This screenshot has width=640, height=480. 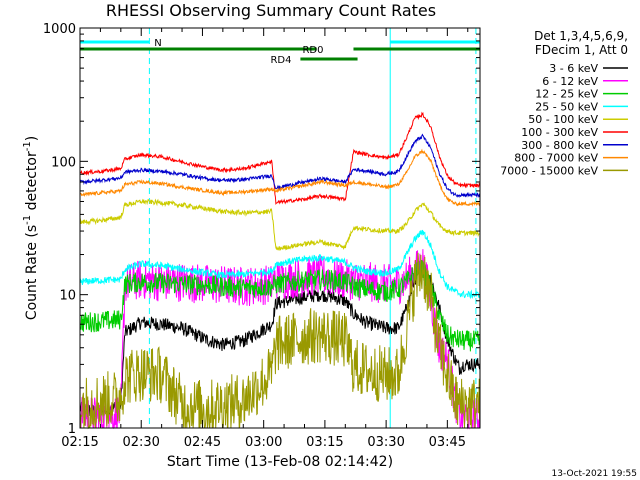 What do you see at coordinates (280, 462) in the screenshot?
I see `x-axis-label: Start Time (13-Feb-08 02:14:42)` at bounding box center [280, 462].